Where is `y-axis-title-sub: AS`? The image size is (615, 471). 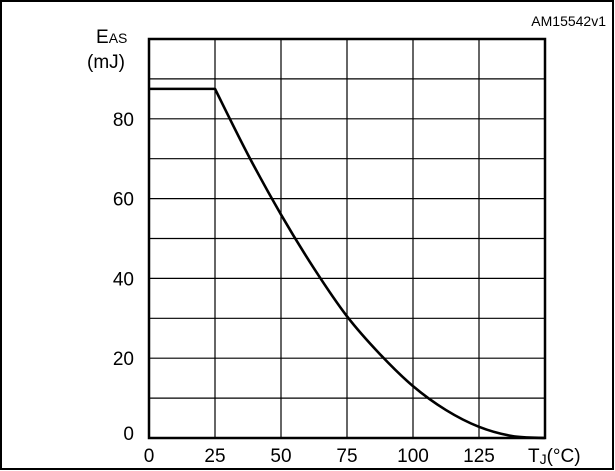
y-axis-title-sub: AS is located at coordinates (118, 38).